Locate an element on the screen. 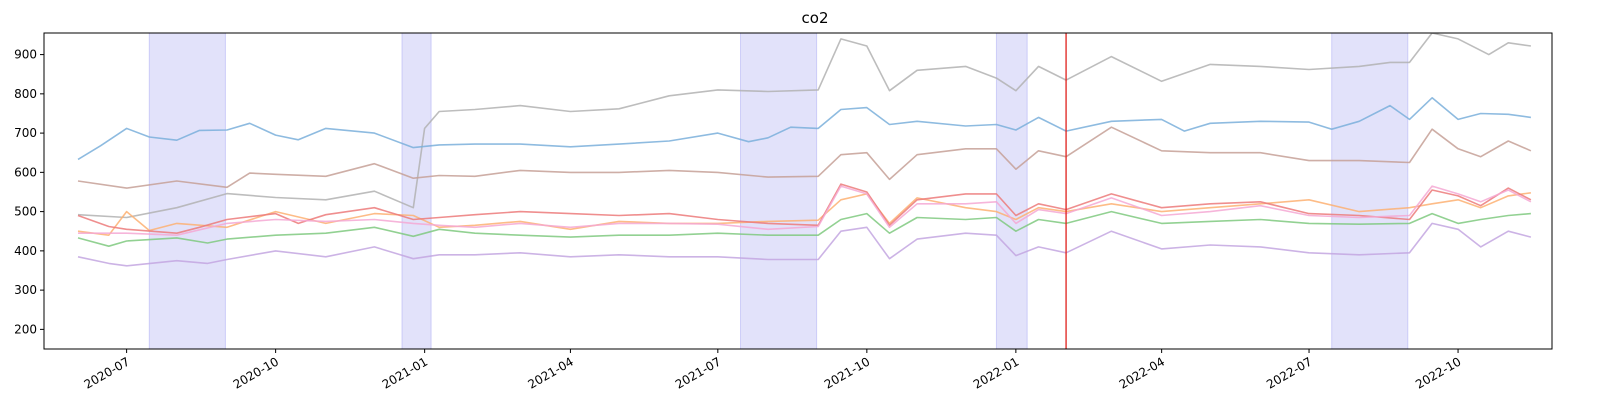 The image size is (1606, 419). x-tick-label: 2021-10 is located at coordinates (847, 372).